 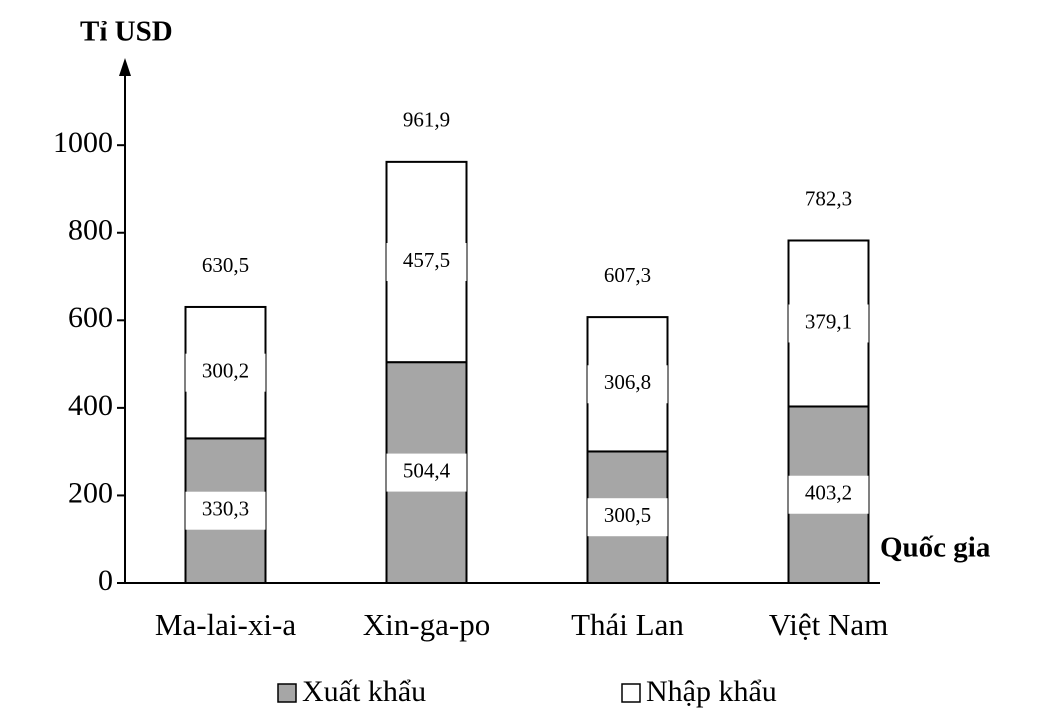 What do you see at coordinates (364, 691) in the screenshot?
I see `legend-label: Xuất khẩu` at bounding box center [364, 691].